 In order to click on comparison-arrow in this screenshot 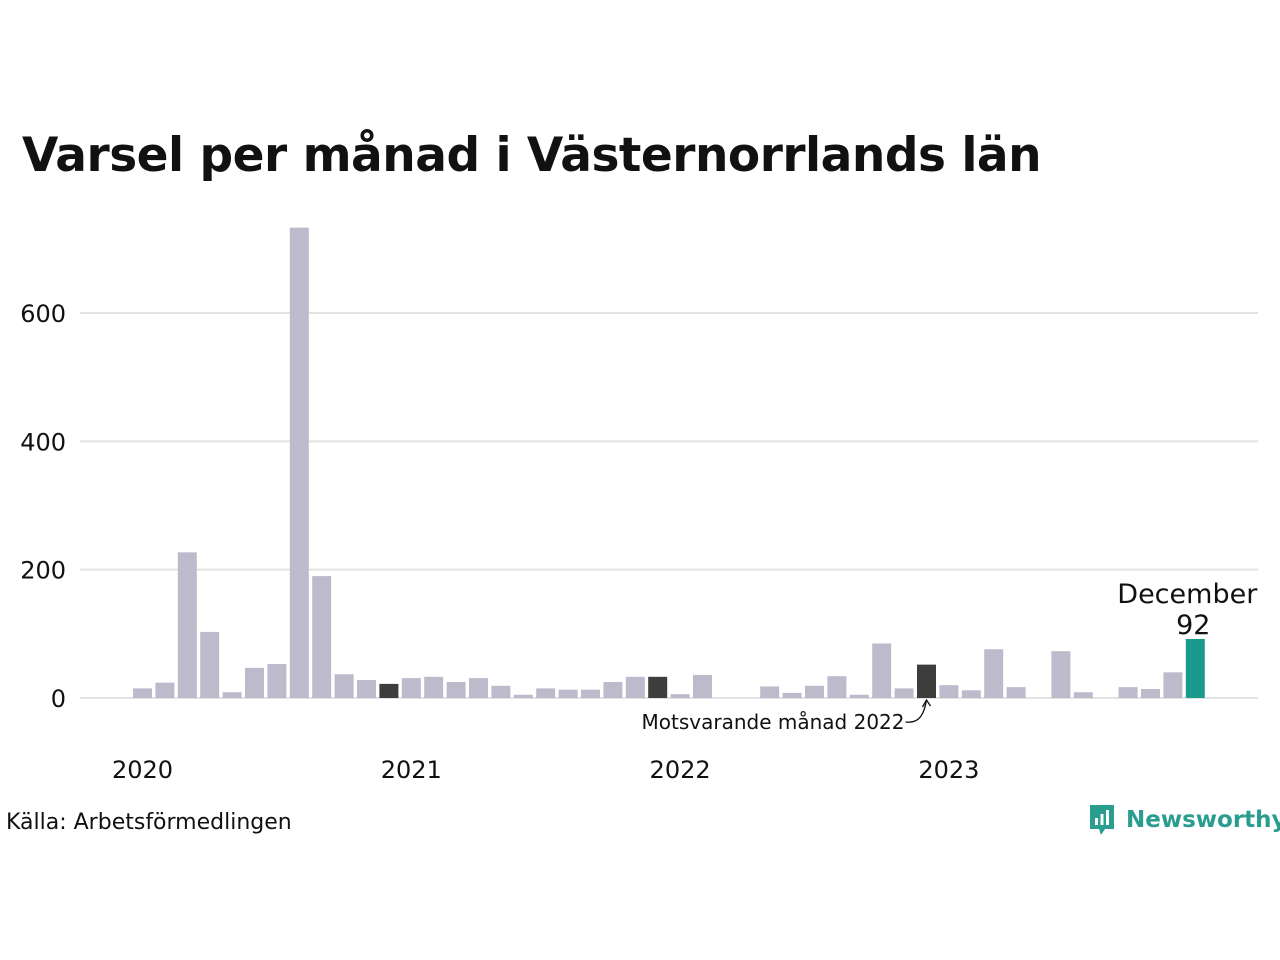, I will do `click(916, 711)`.